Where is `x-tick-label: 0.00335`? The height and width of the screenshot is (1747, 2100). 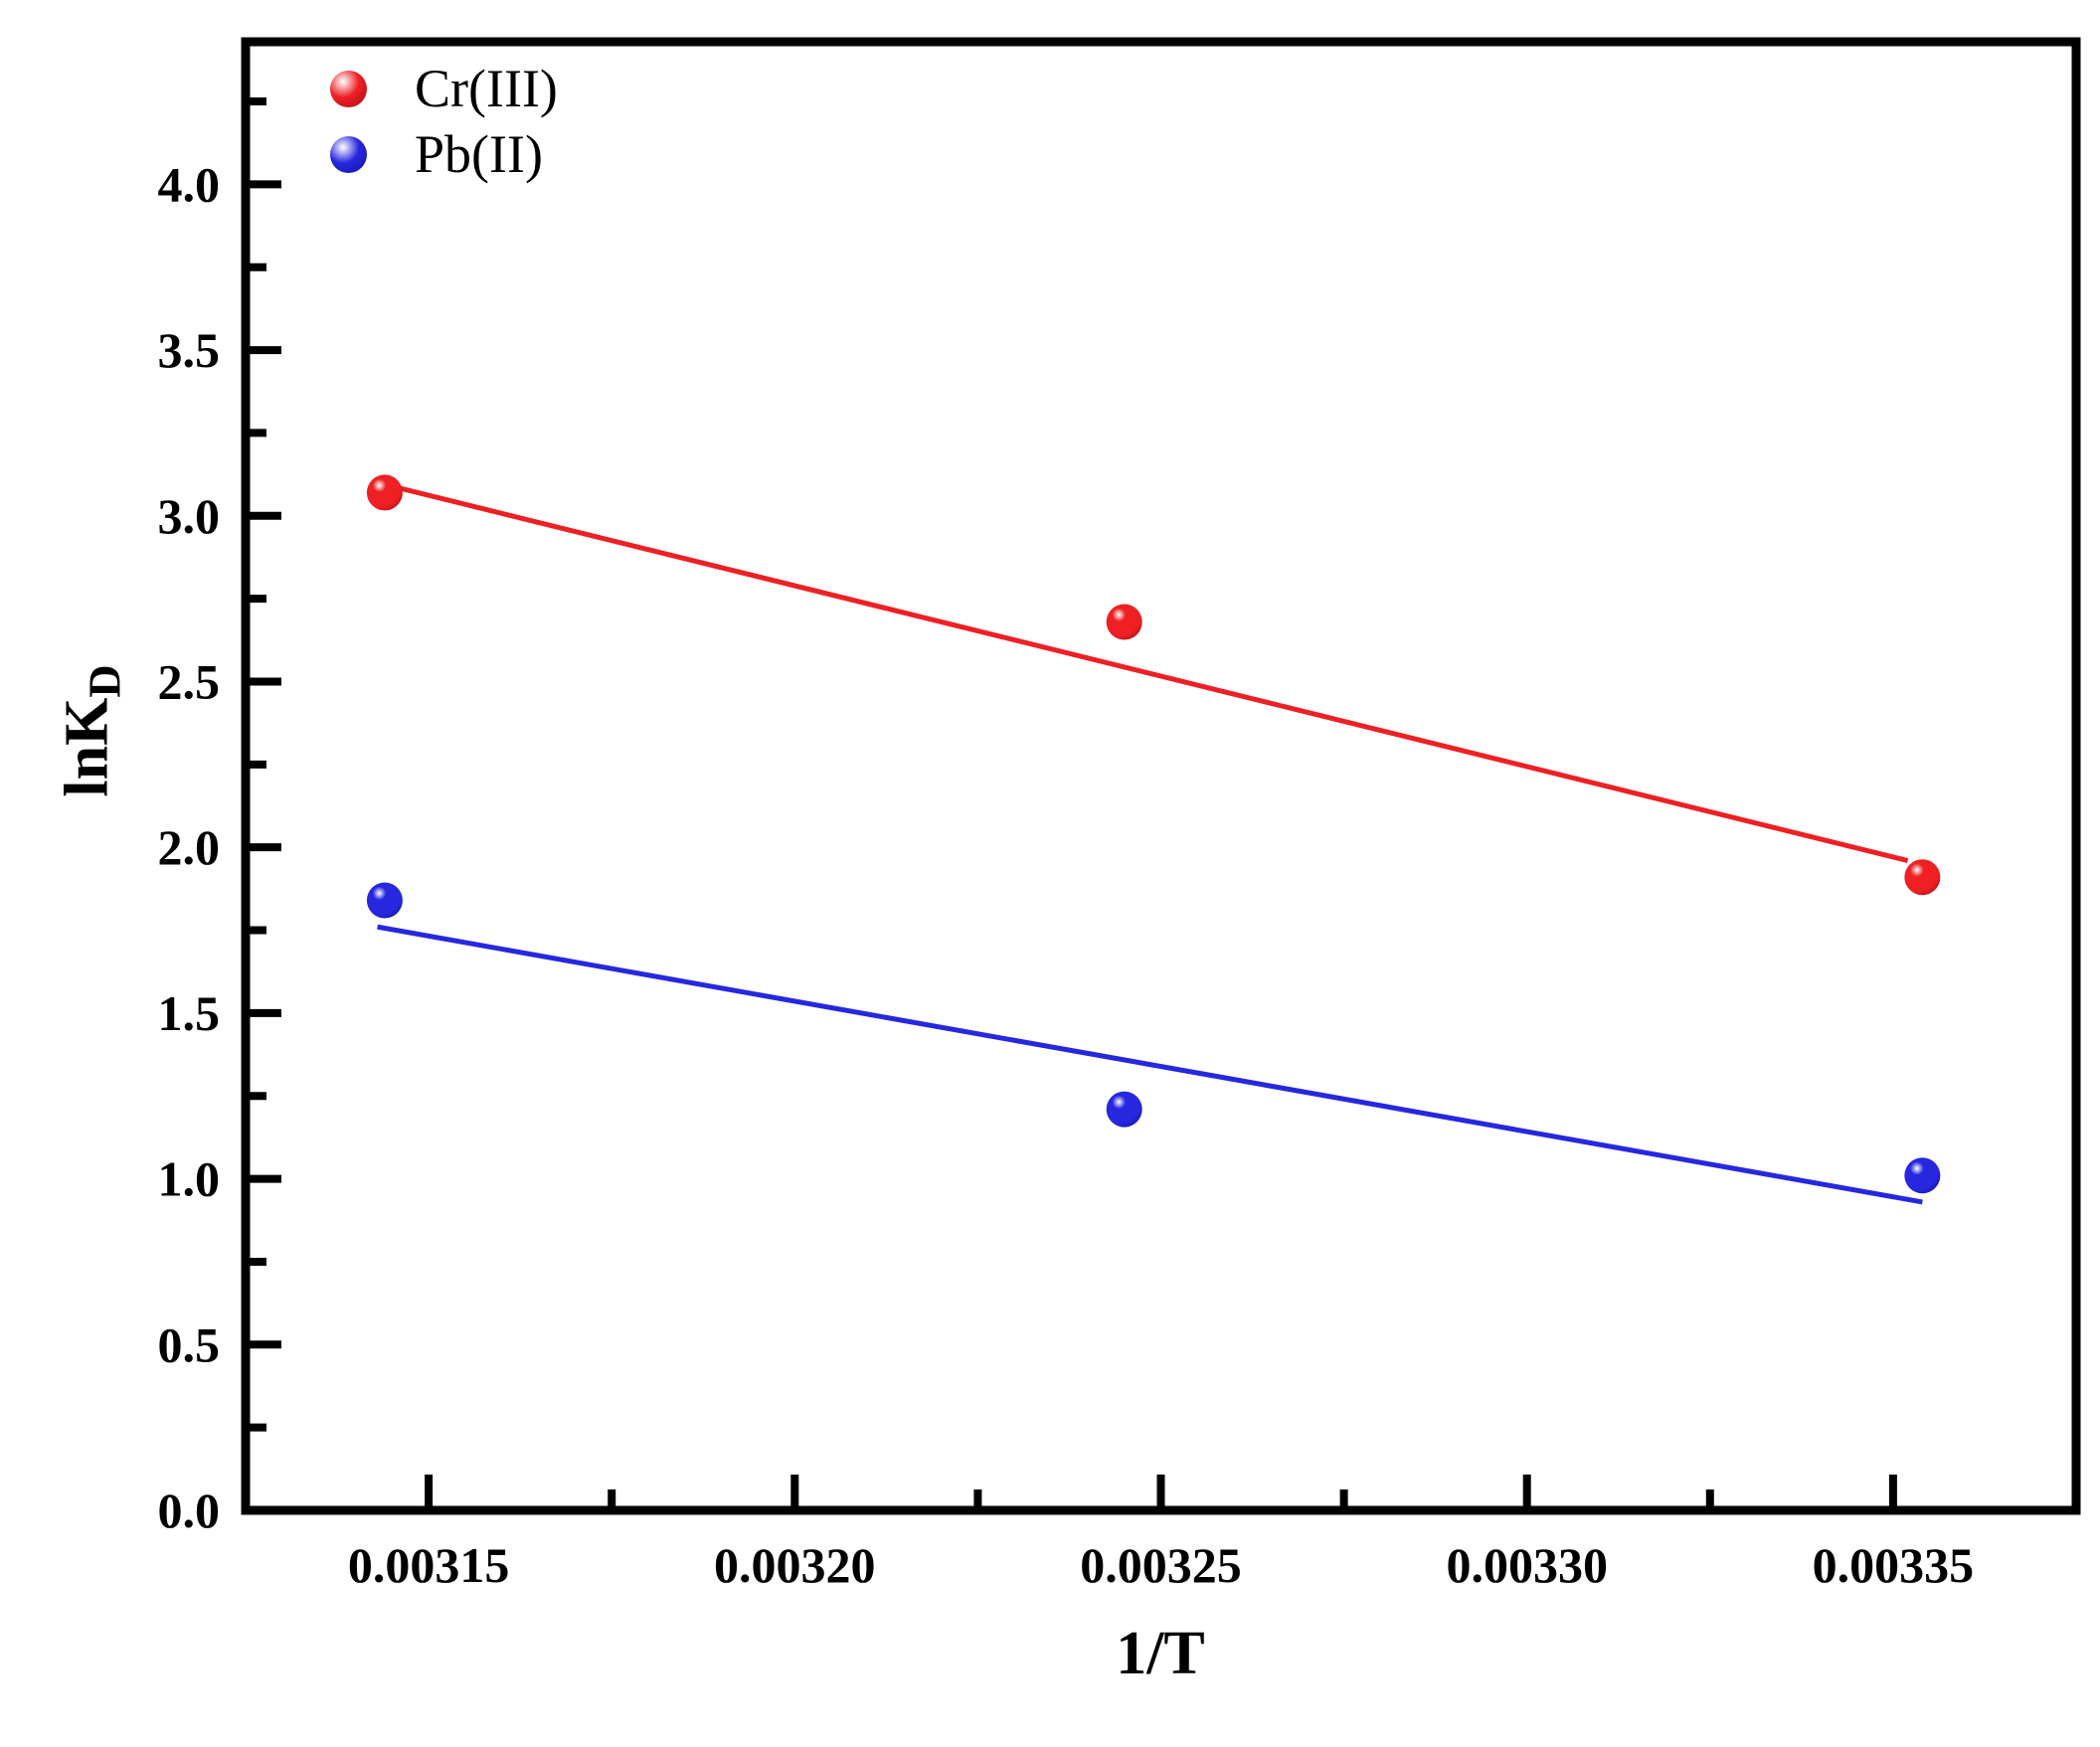
x-tick-label: 0.00335 is located at coordinates (1894, 1565).